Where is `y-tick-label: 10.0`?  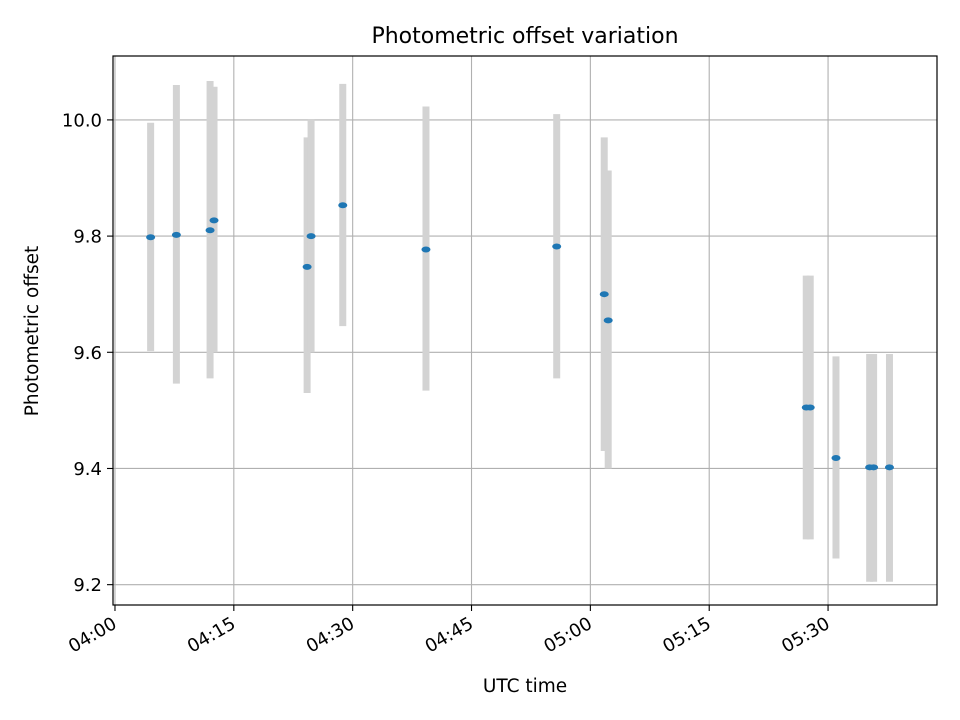
y-tick-label: 10.0 is located at coordinates (82, 120).